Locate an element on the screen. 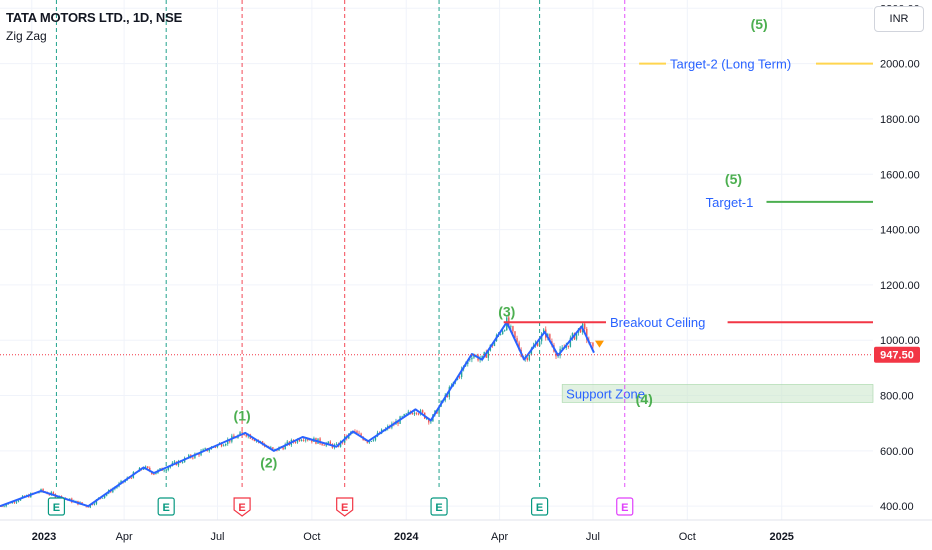 This screenshot has height=550, width=932. indicator-label: Zig Zag is located at coordinates (26, 36).